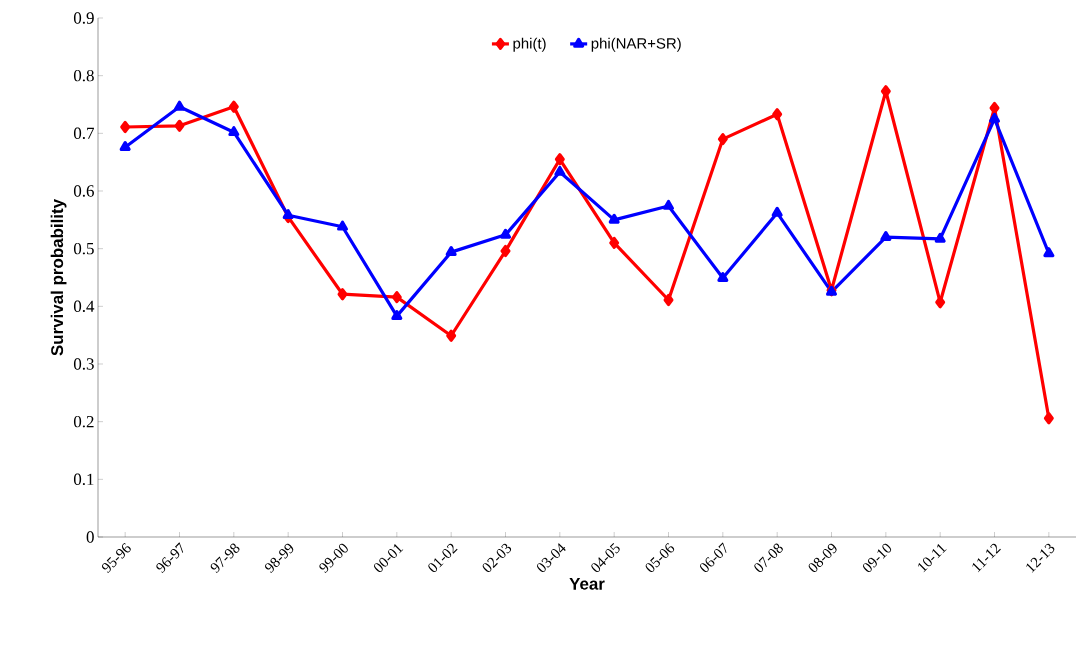 The height and width of the screenshot is (655, 1076). Describe the element at coordinates (83, 421) in the screenshot. I see `y-tick-label: 0.2` at that location.